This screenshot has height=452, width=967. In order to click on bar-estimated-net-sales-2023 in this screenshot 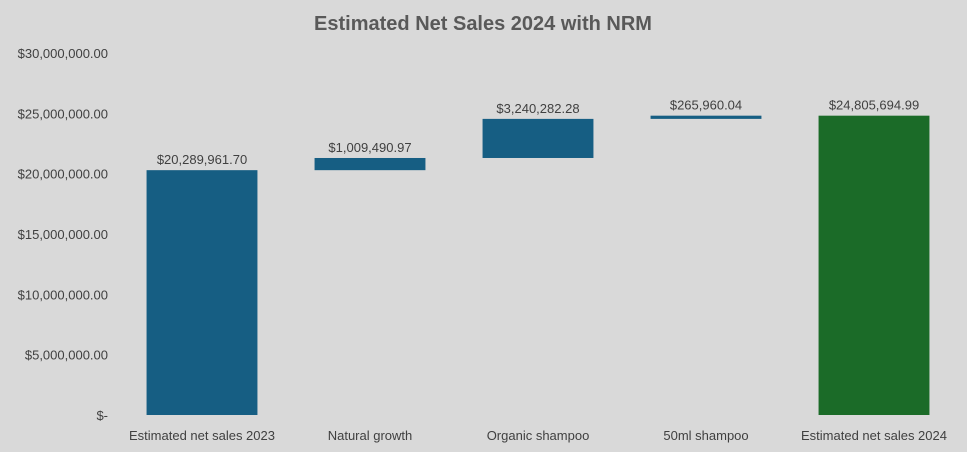, I will do `click(202, 292)`.